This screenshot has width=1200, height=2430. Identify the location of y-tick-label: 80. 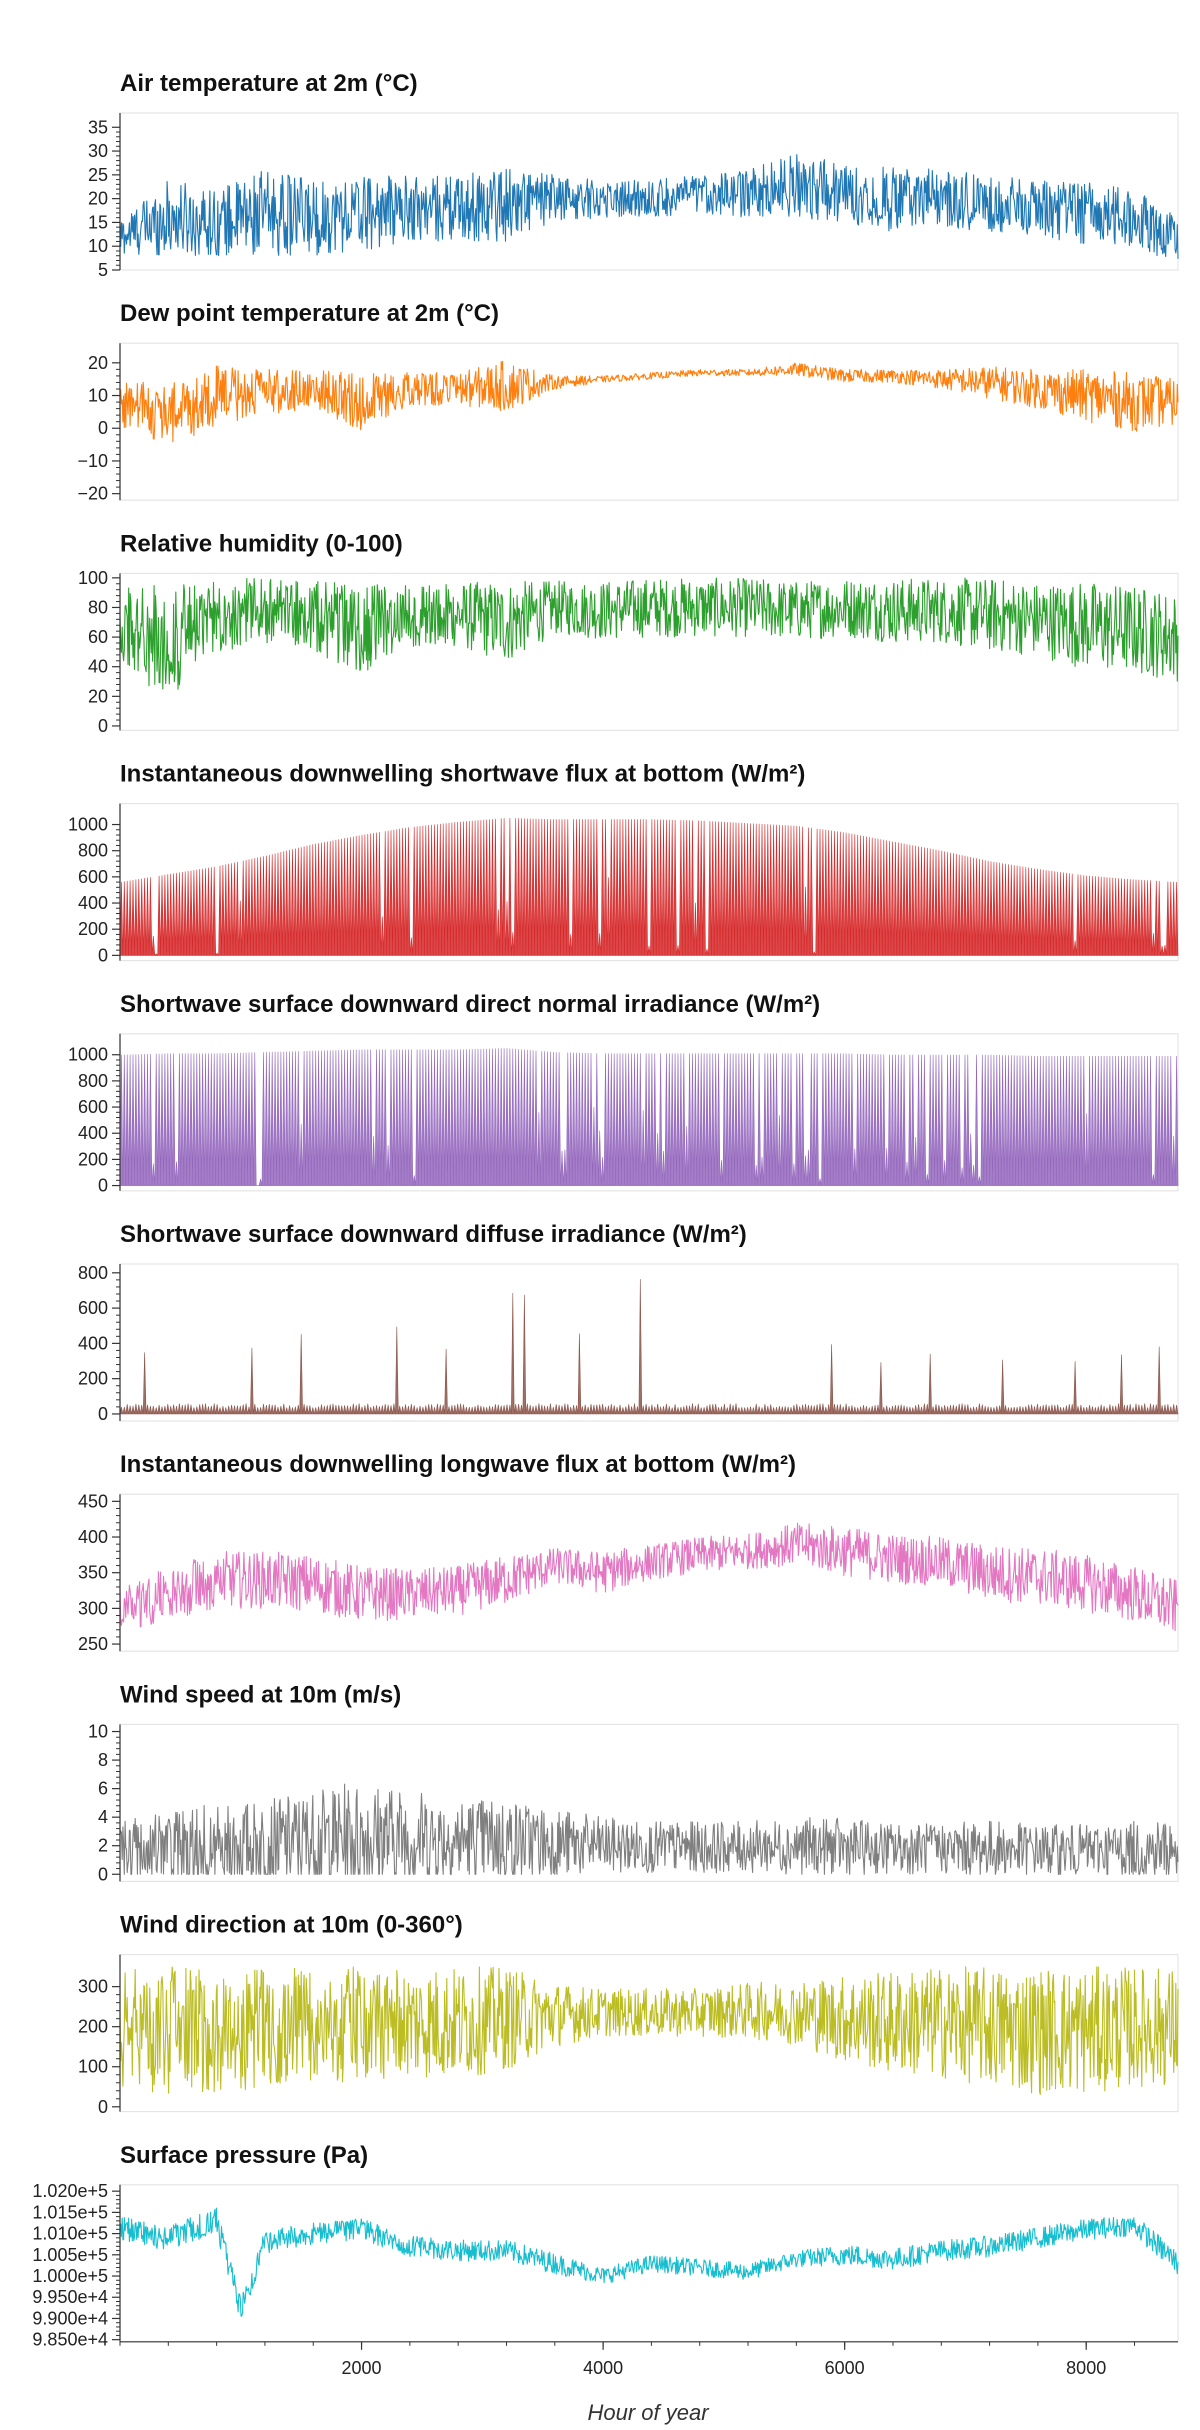
(98, 607).